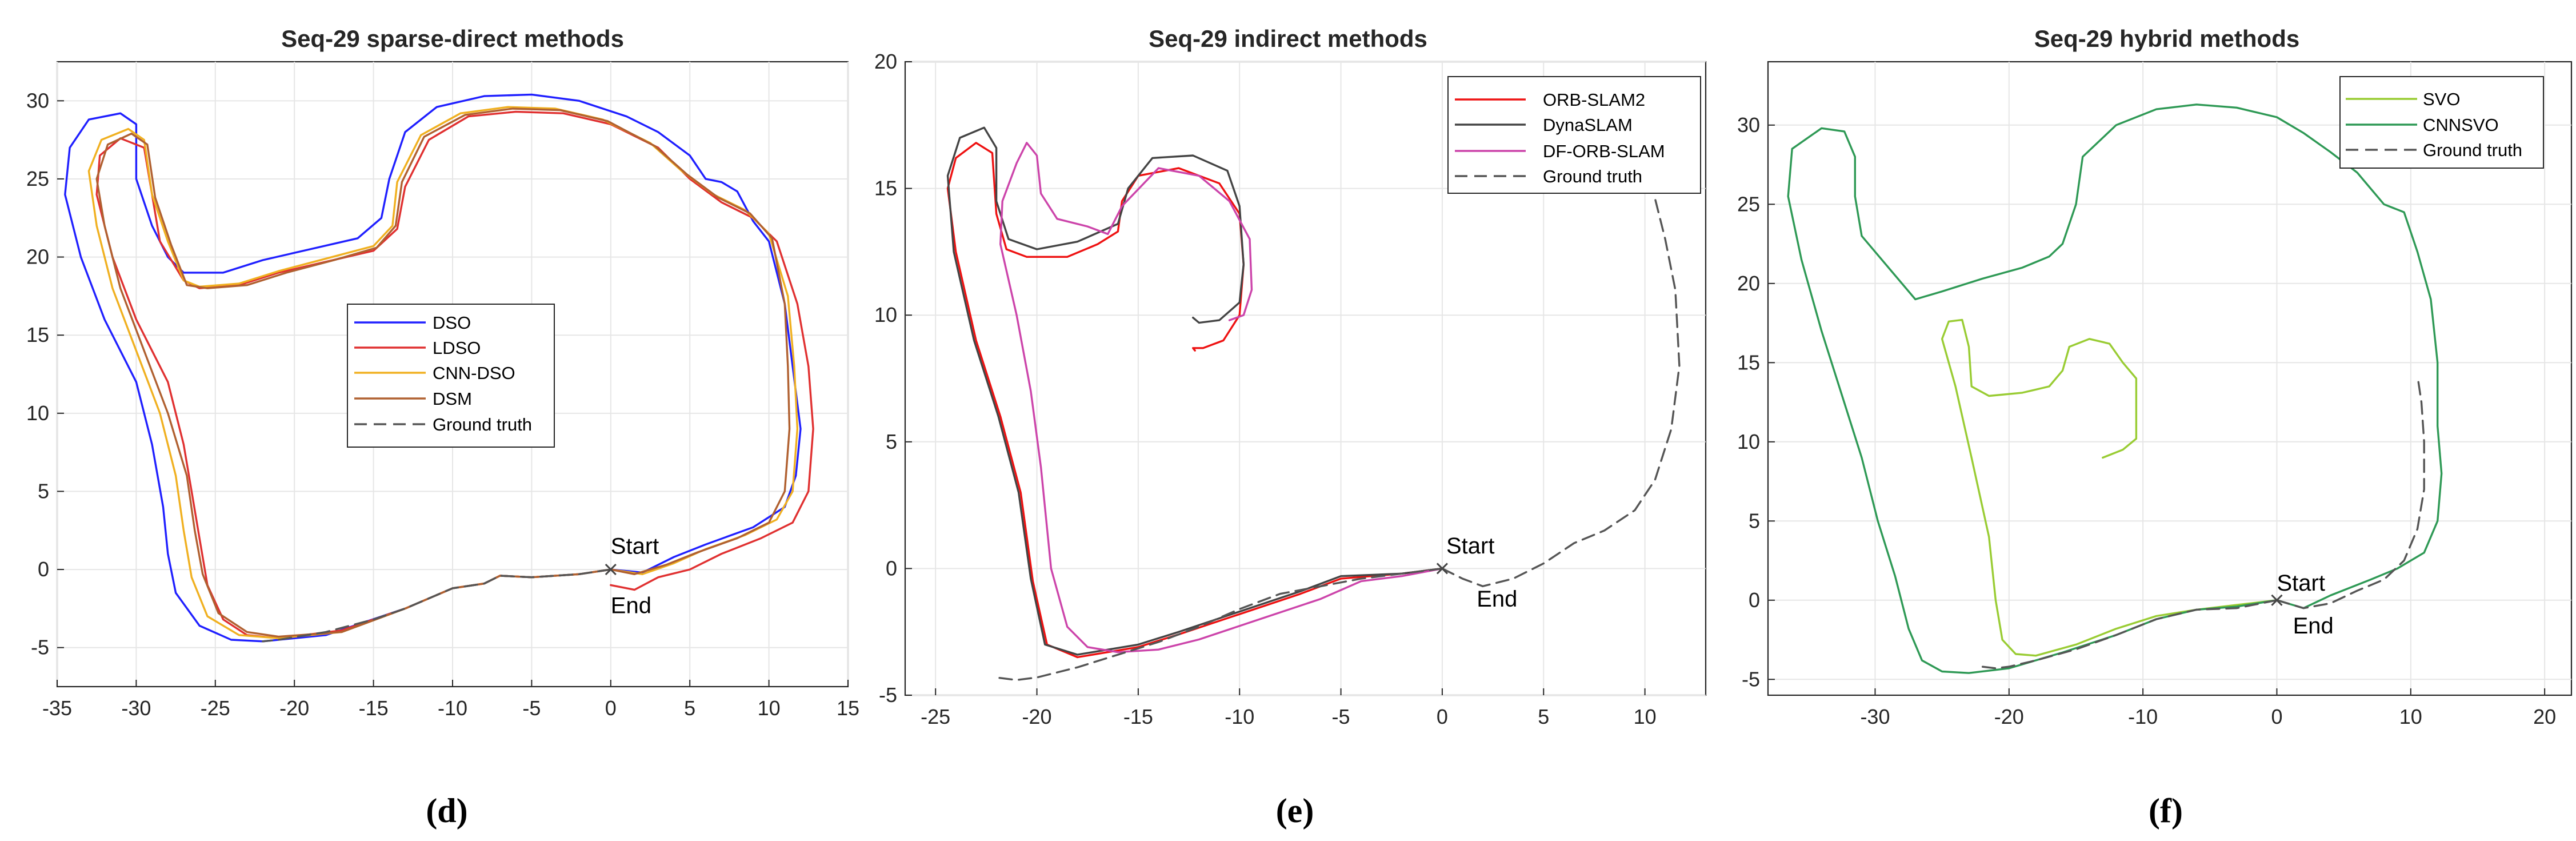  I want to click on chart-title: Seq-29 sparse-direct methods, so click(452, 39).